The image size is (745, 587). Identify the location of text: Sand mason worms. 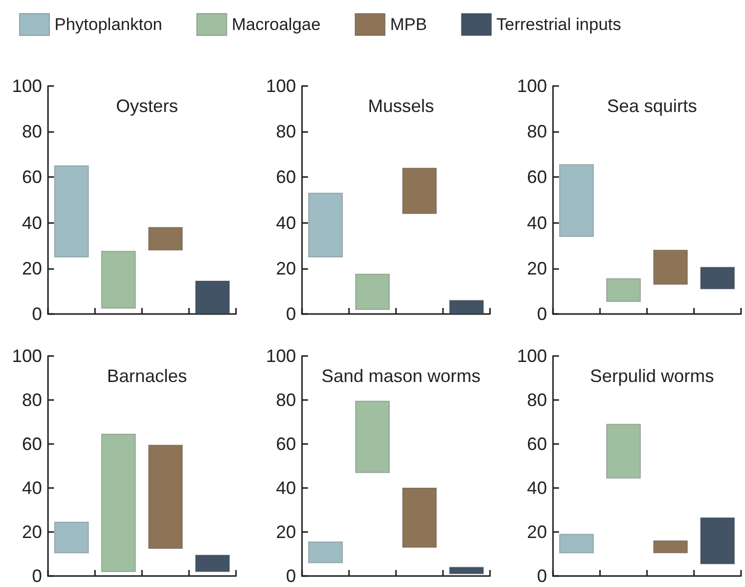
(401, 376).